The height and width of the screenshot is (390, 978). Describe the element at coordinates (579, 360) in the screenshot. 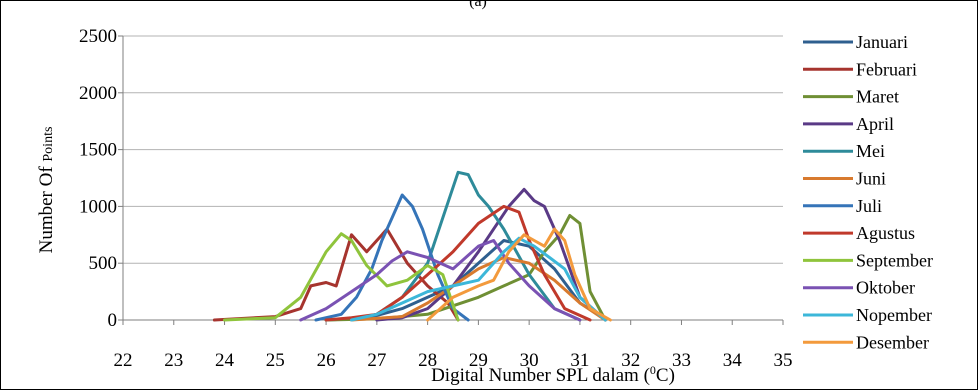

I see `x-tick-label: 31` at that location.